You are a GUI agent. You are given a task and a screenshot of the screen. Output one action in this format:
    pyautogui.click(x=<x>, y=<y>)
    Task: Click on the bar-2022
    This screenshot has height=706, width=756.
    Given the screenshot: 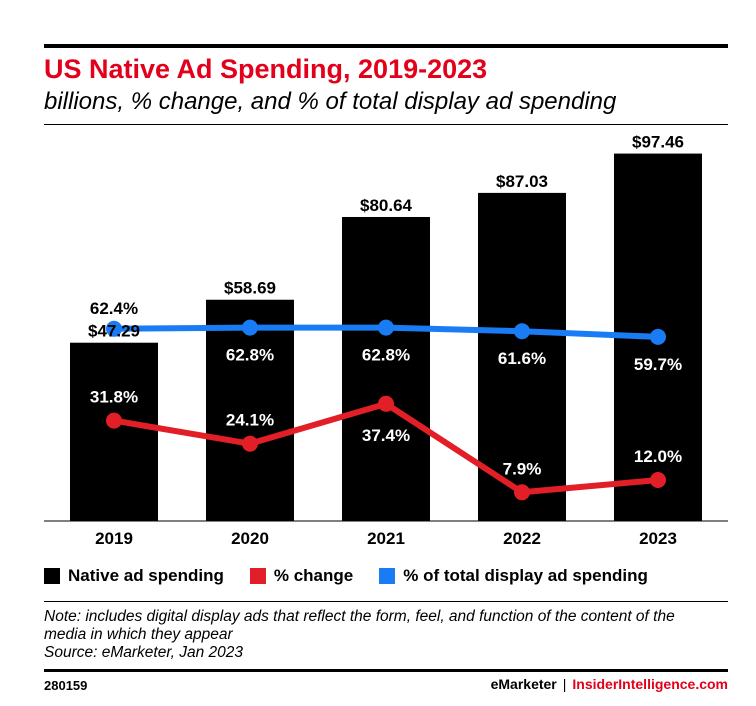 What is the action you would take?
    pyautogui.click(x=522, y=356)
    